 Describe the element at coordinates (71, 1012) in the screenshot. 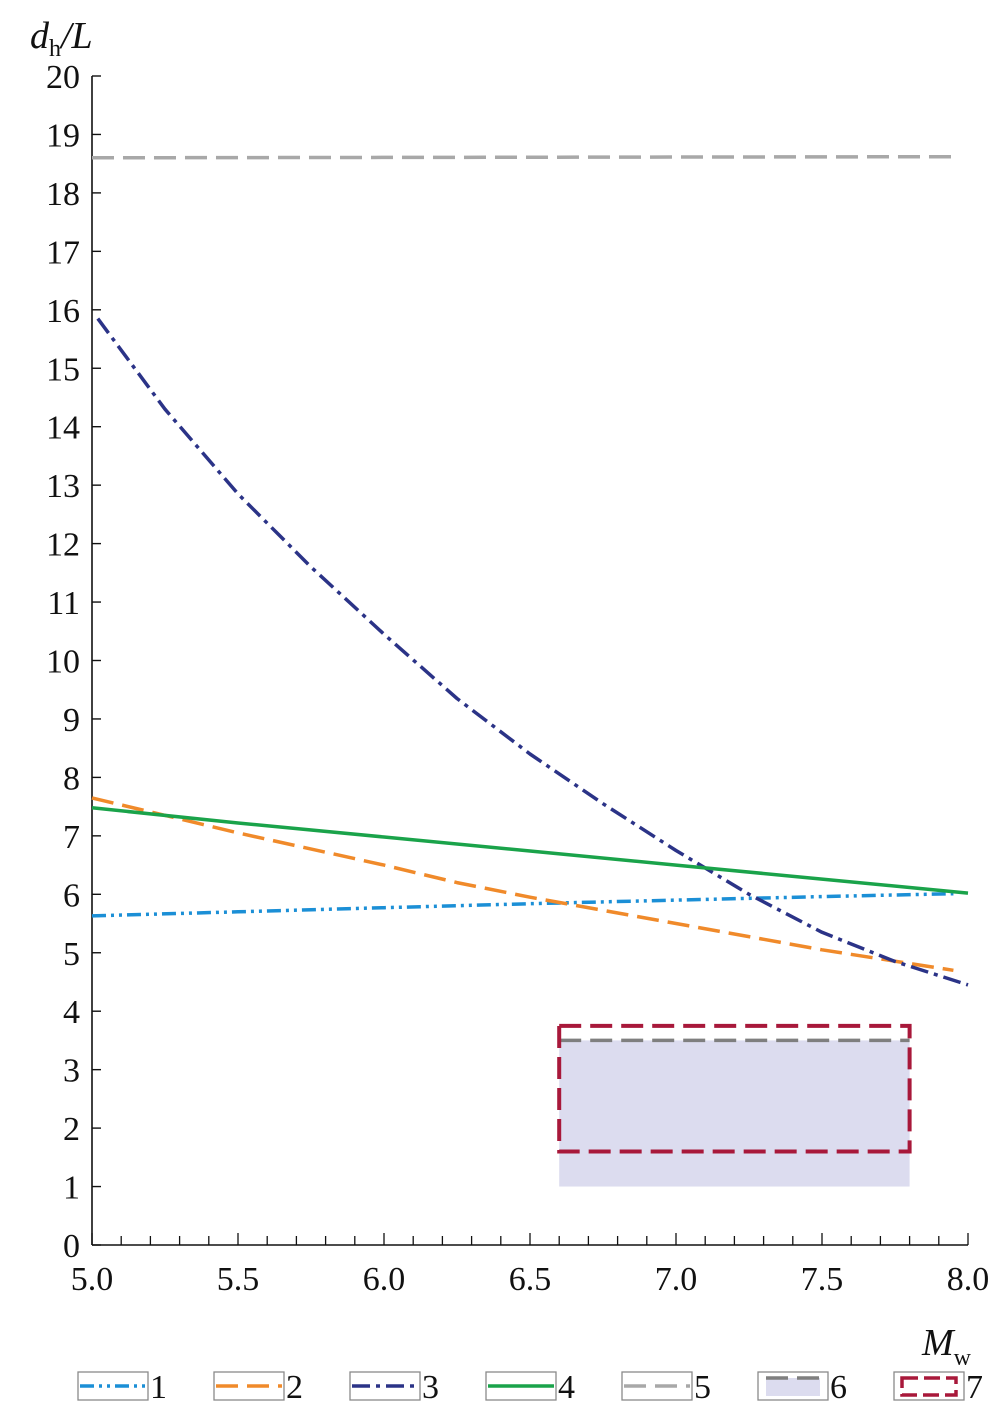

I see `y-tick-label: 4` at that location.